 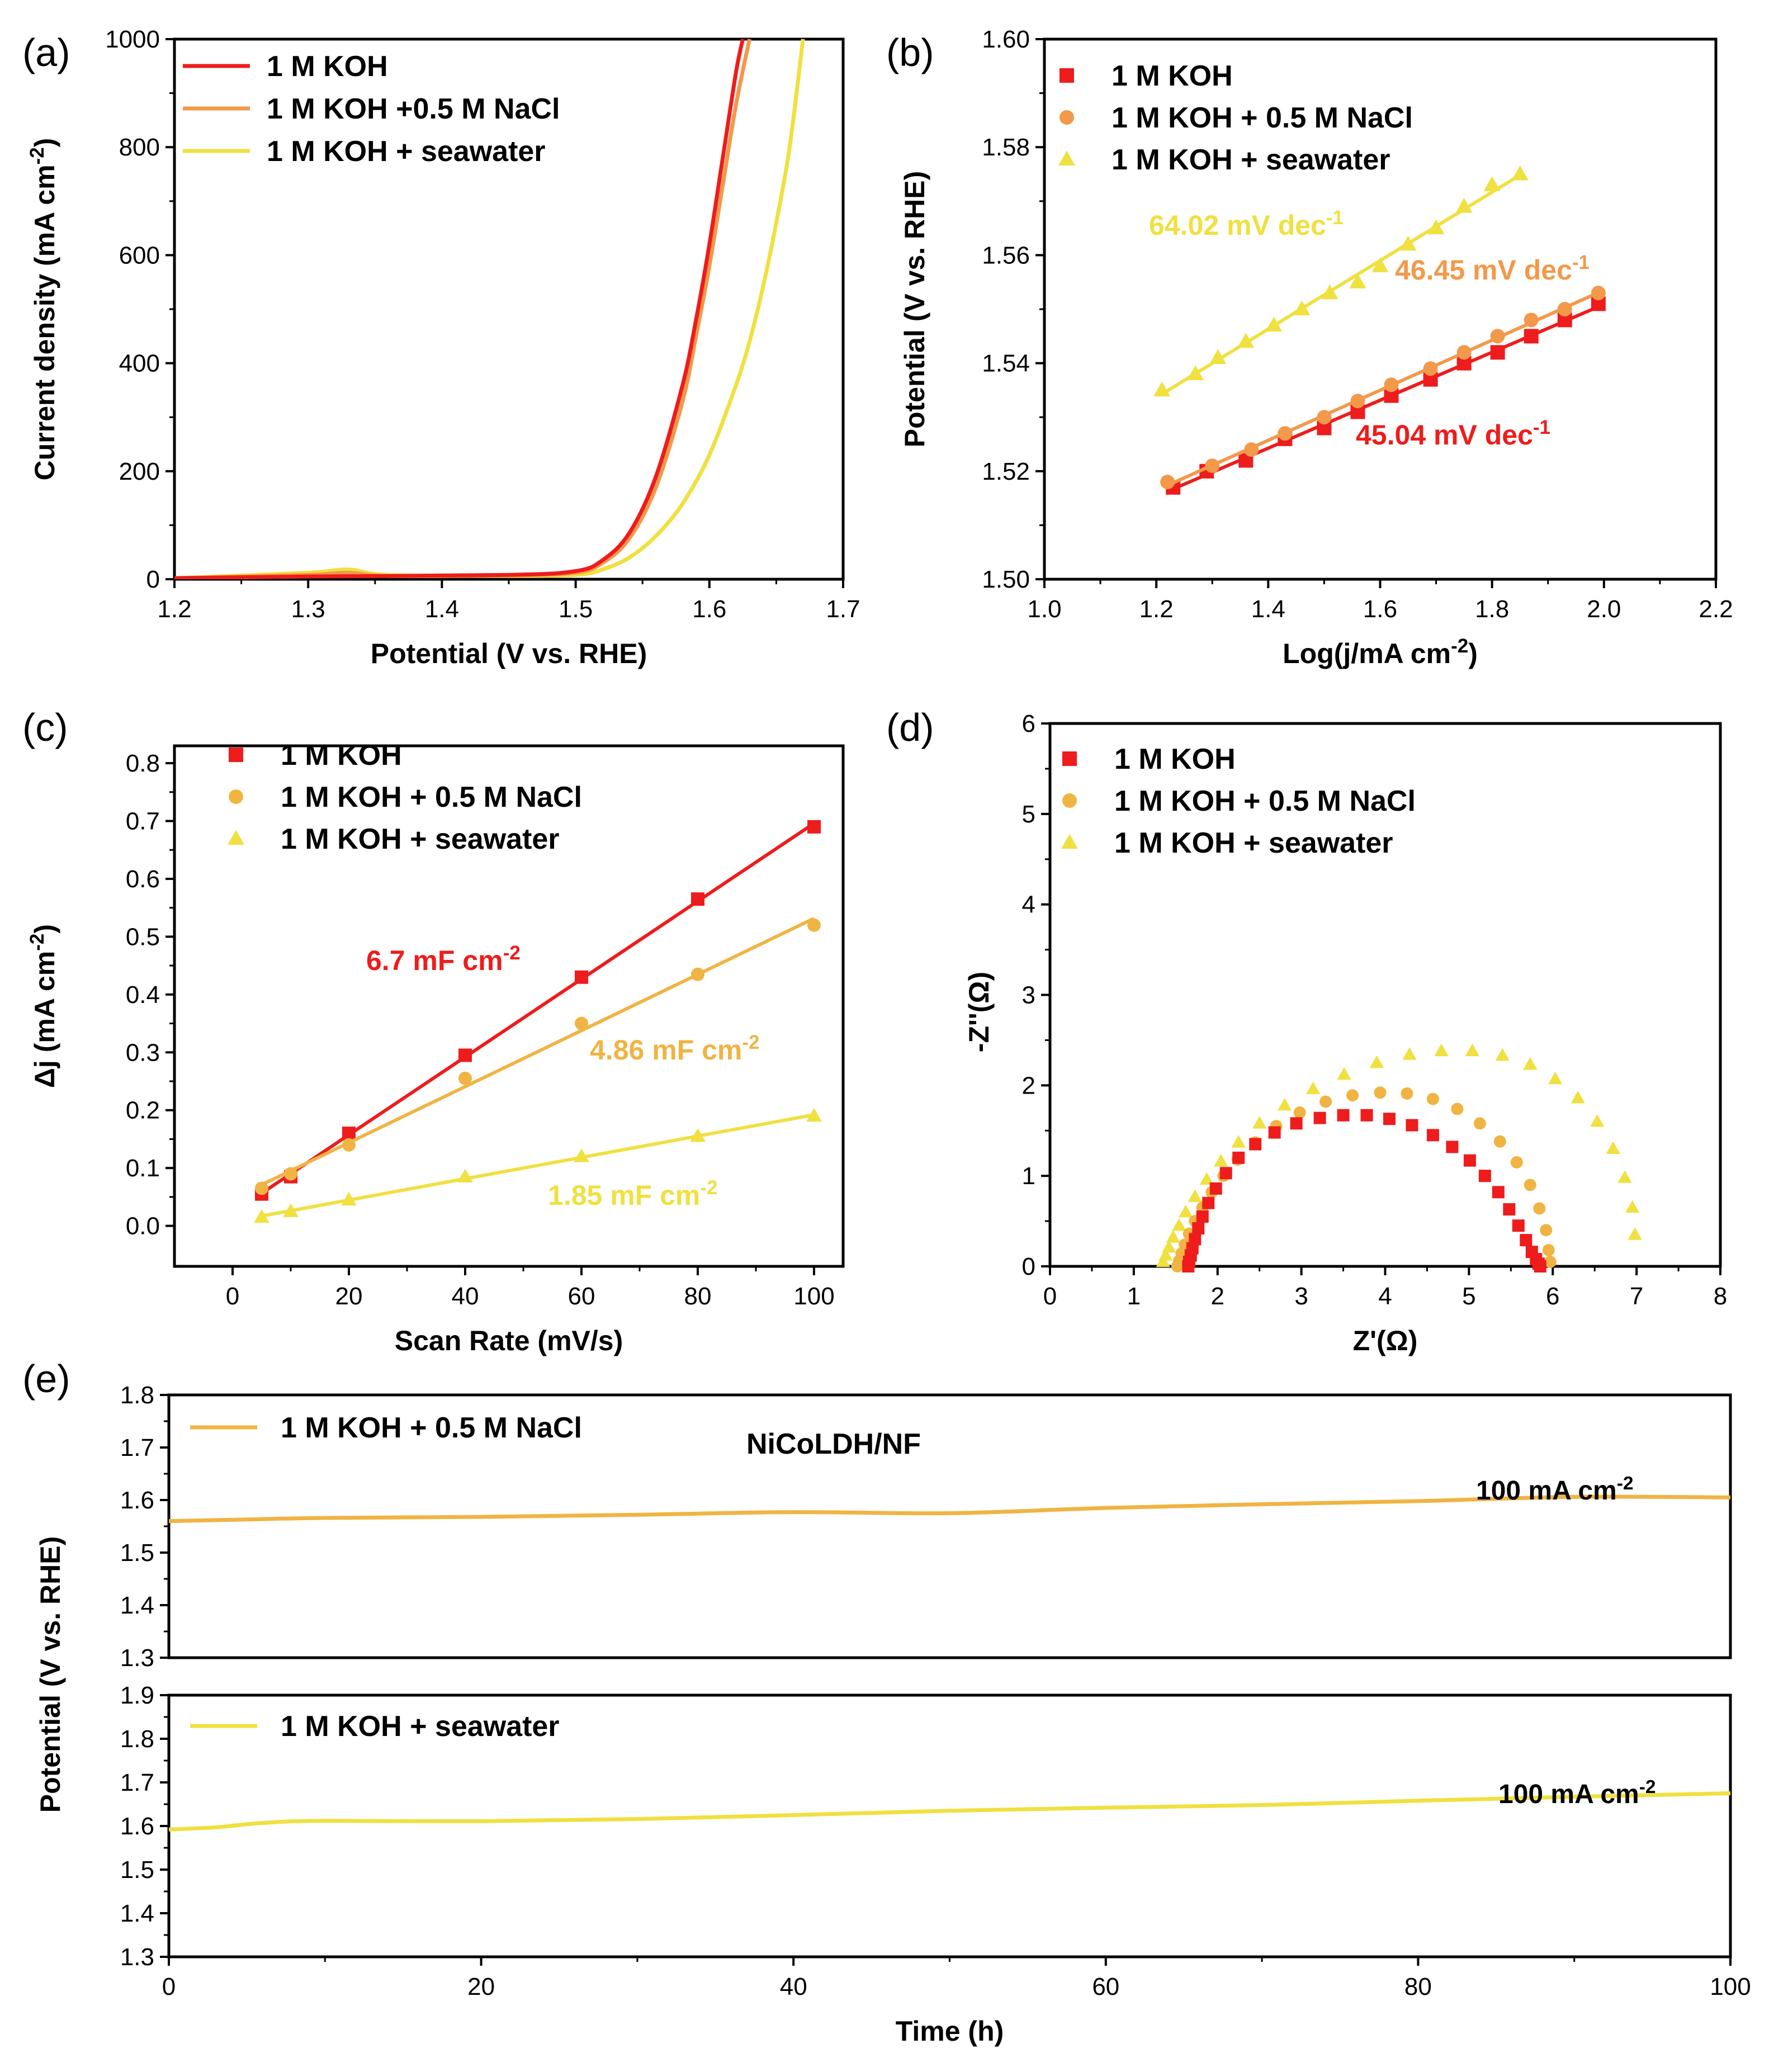 What do you see at coordinates (1720, 1297) in the screenshot?
I see `x-tick-label: 8` at bounding box center [1720, 1297].